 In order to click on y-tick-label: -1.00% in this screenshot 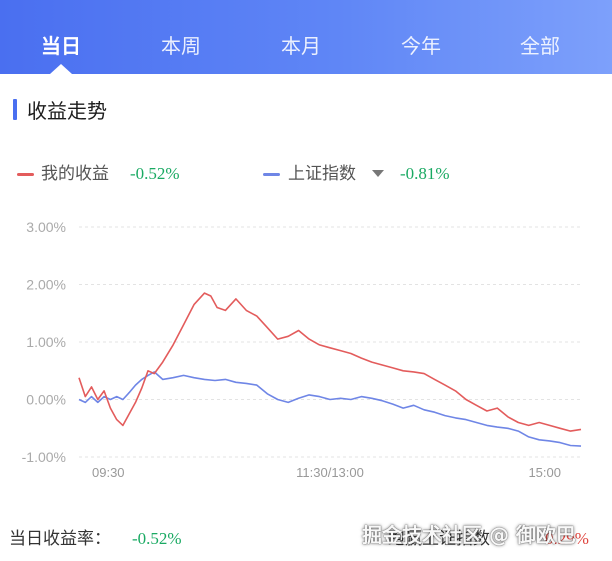, I will do `click(44, 457)`.